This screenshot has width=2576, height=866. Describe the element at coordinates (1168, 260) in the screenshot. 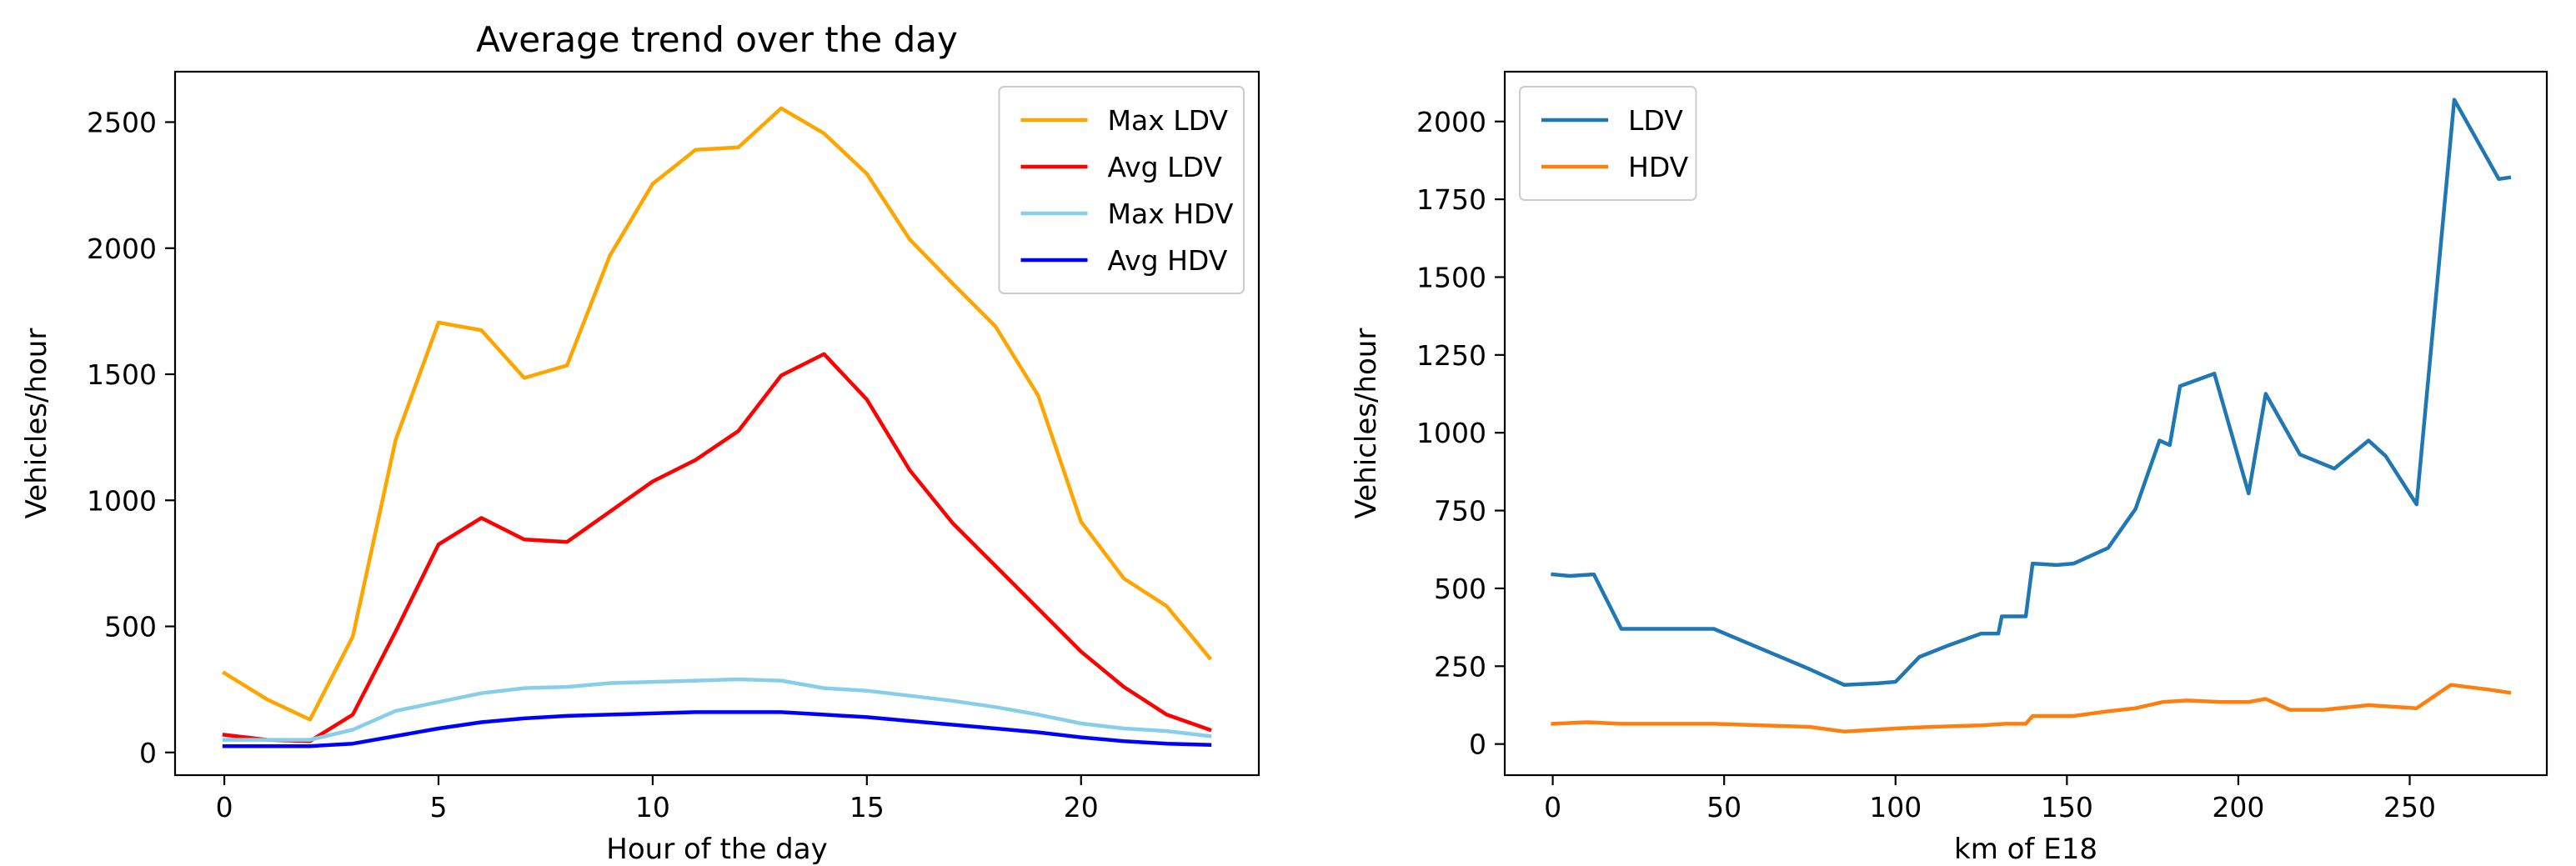

I see `legend-entry: Avg HDV` at that location.